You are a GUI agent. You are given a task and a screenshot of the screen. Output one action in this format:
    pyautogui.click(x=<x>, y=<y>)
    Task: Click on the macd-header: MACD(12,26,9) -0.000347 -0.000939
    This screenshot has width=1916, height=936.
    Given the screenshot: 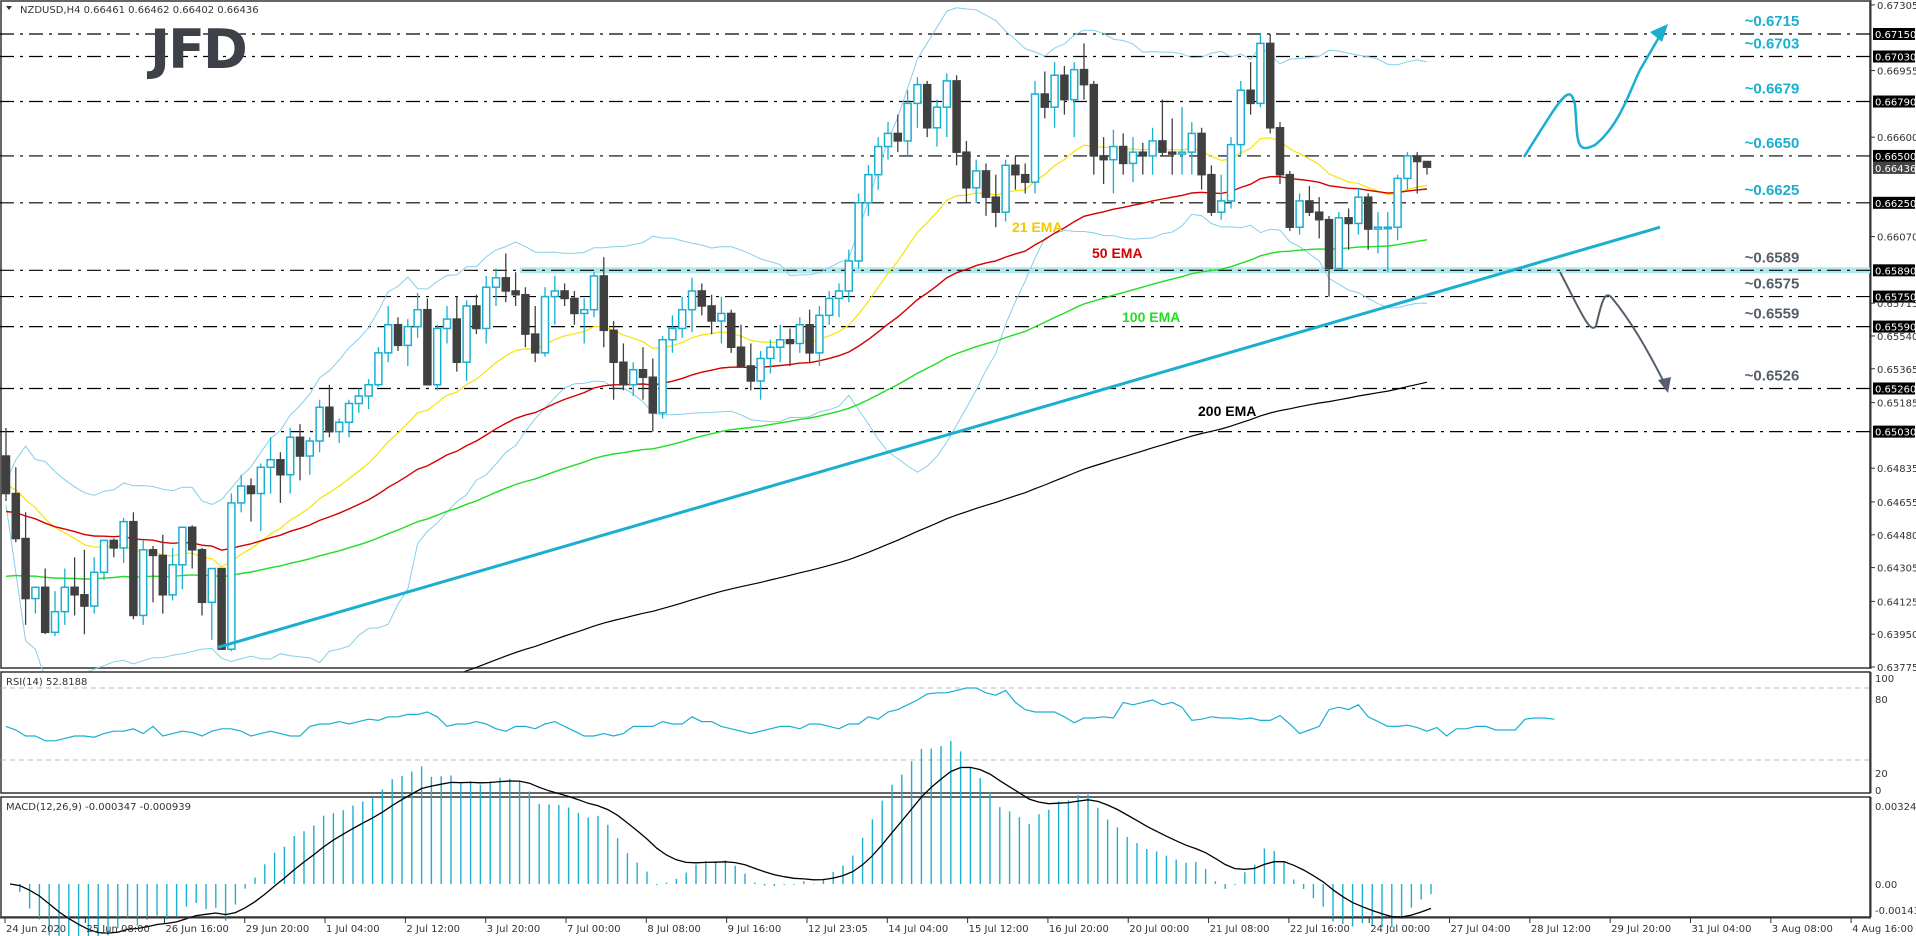 What is the action you would take?
    pyautogui.click(x=98, y=807)
    